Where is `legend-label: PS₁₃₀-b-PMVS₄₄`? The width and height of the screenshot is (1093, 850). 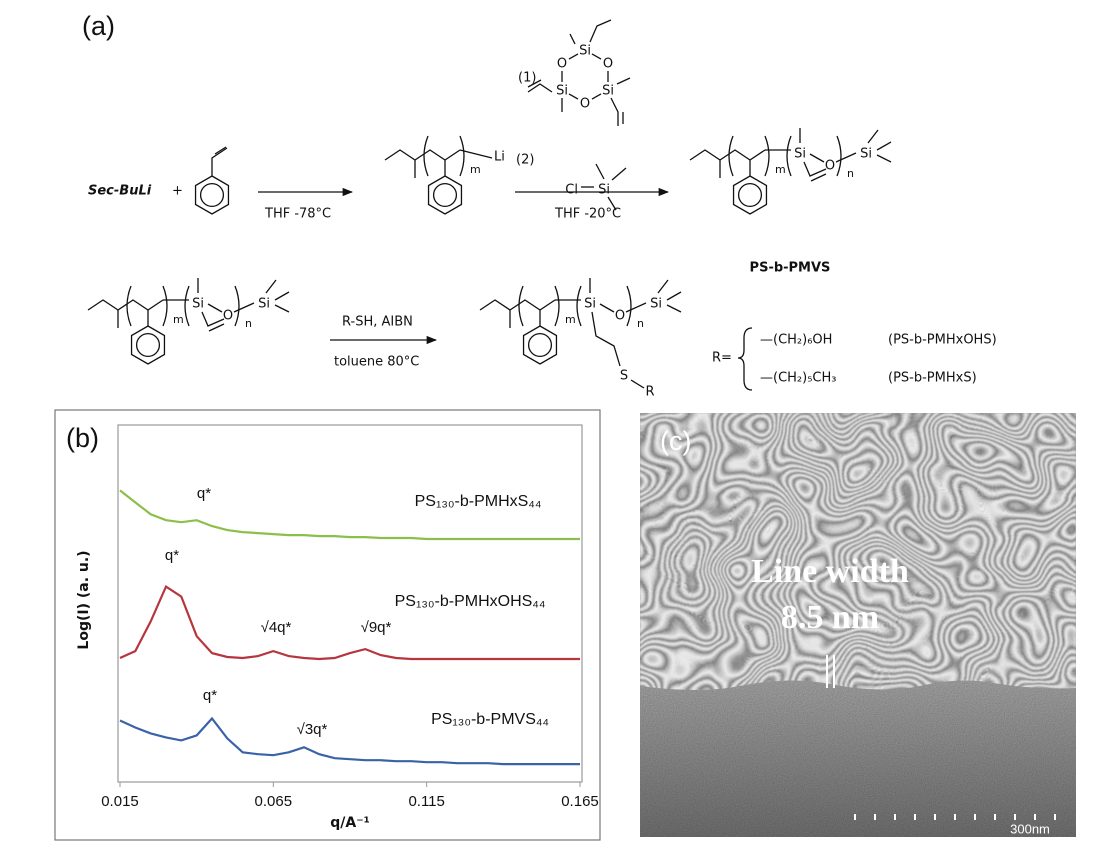
legend-label: PS₁₃₀-b-PMVS₄₄ is located at coordinates (490, 719).